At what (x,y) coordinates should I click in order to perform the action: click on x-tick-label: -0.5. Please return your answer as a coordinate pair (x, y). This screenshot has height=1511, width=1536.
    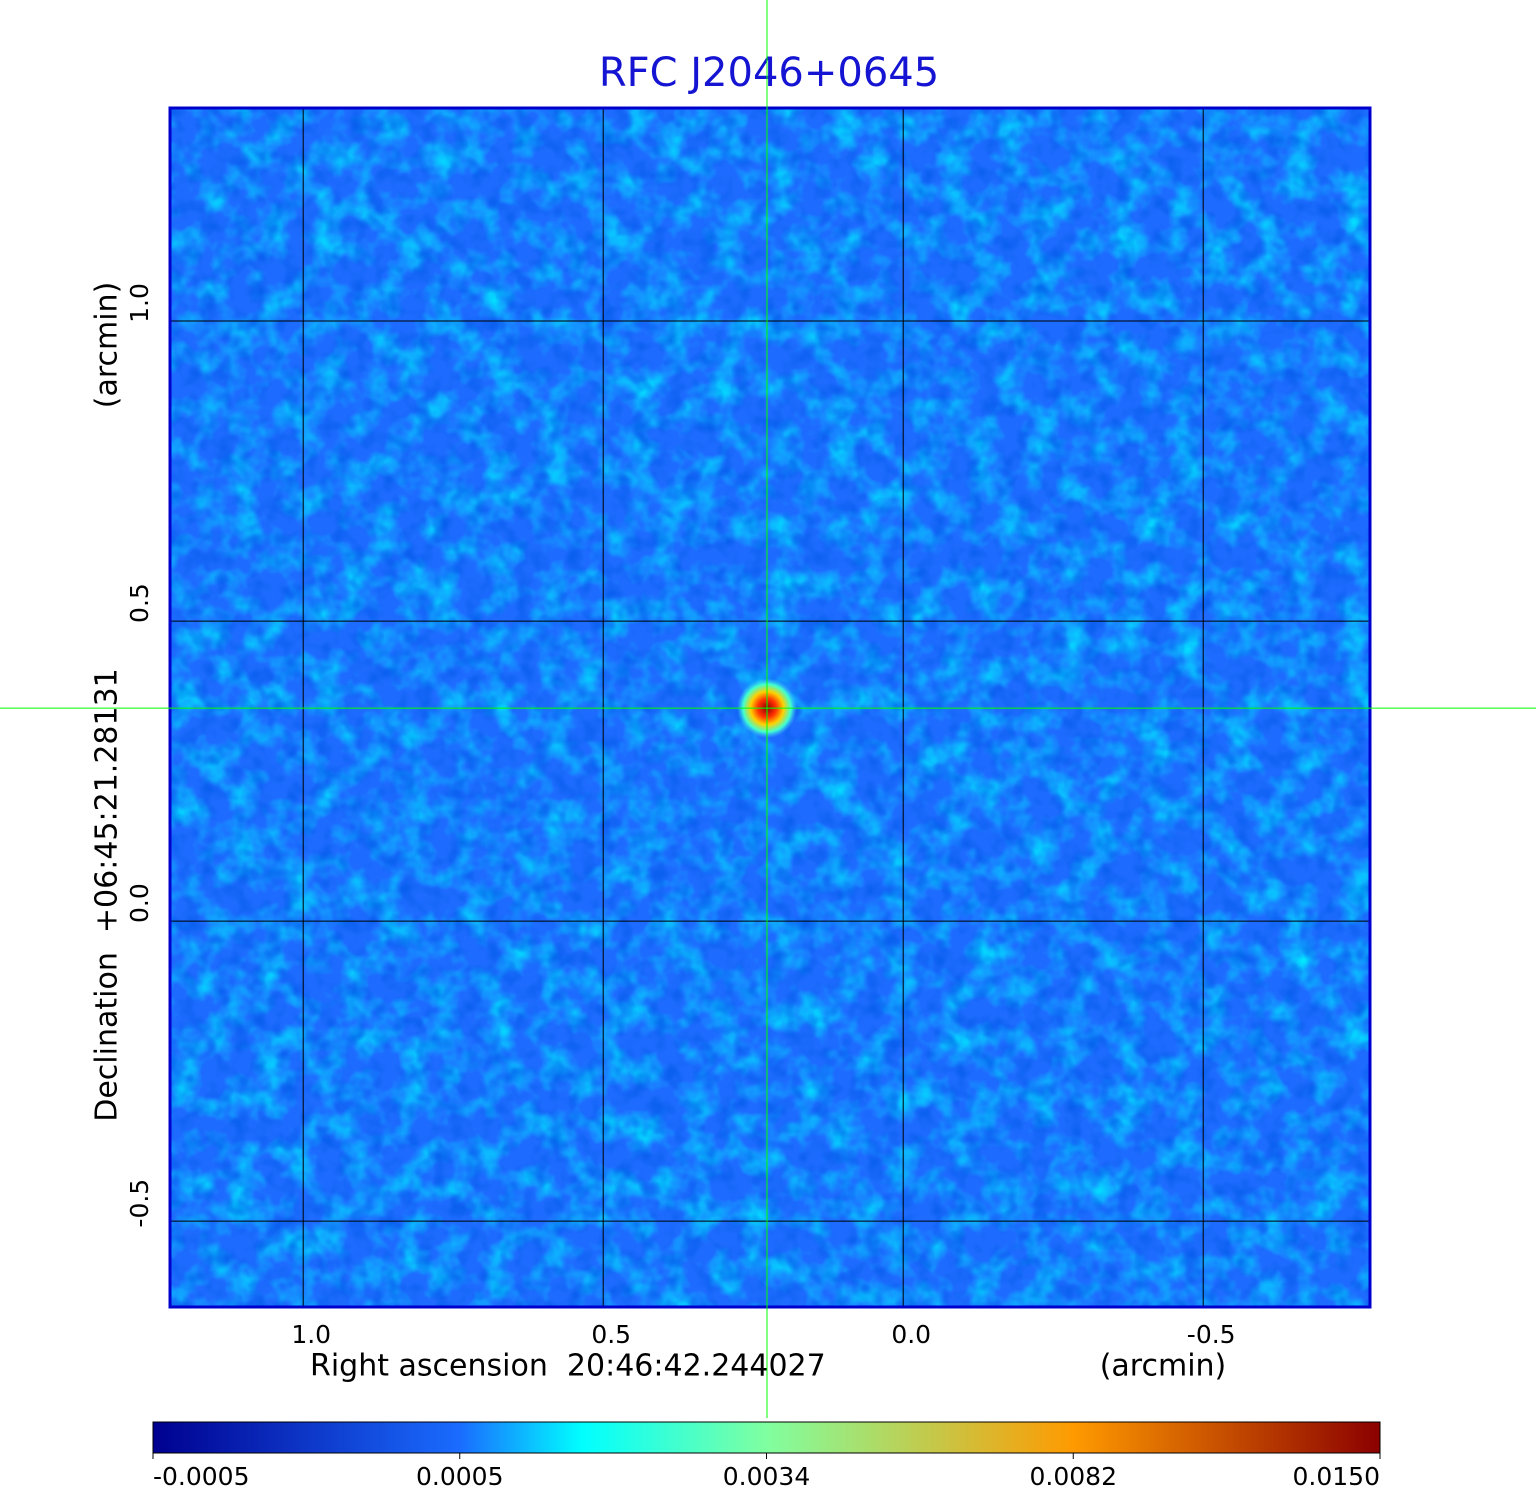
    Looking at the image, I should click on (1211, 1334).